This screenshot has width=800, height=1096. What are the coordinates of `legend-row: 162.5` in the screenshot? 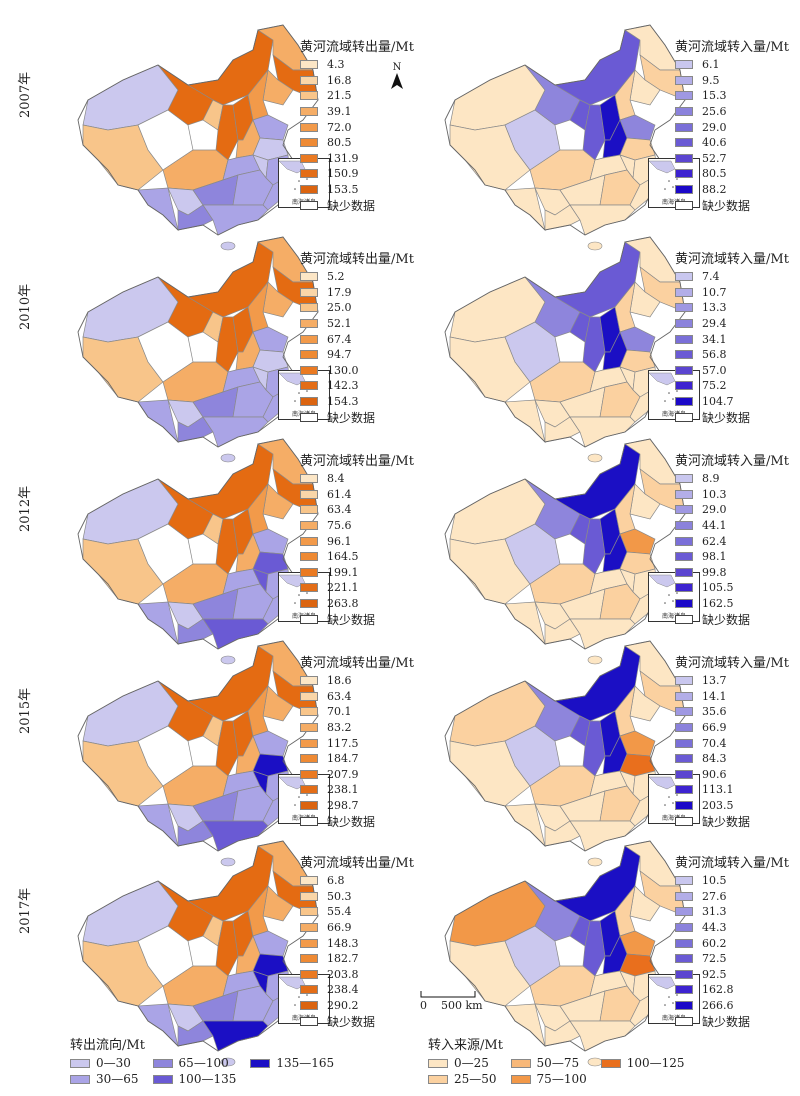 It's located at (732, 604).